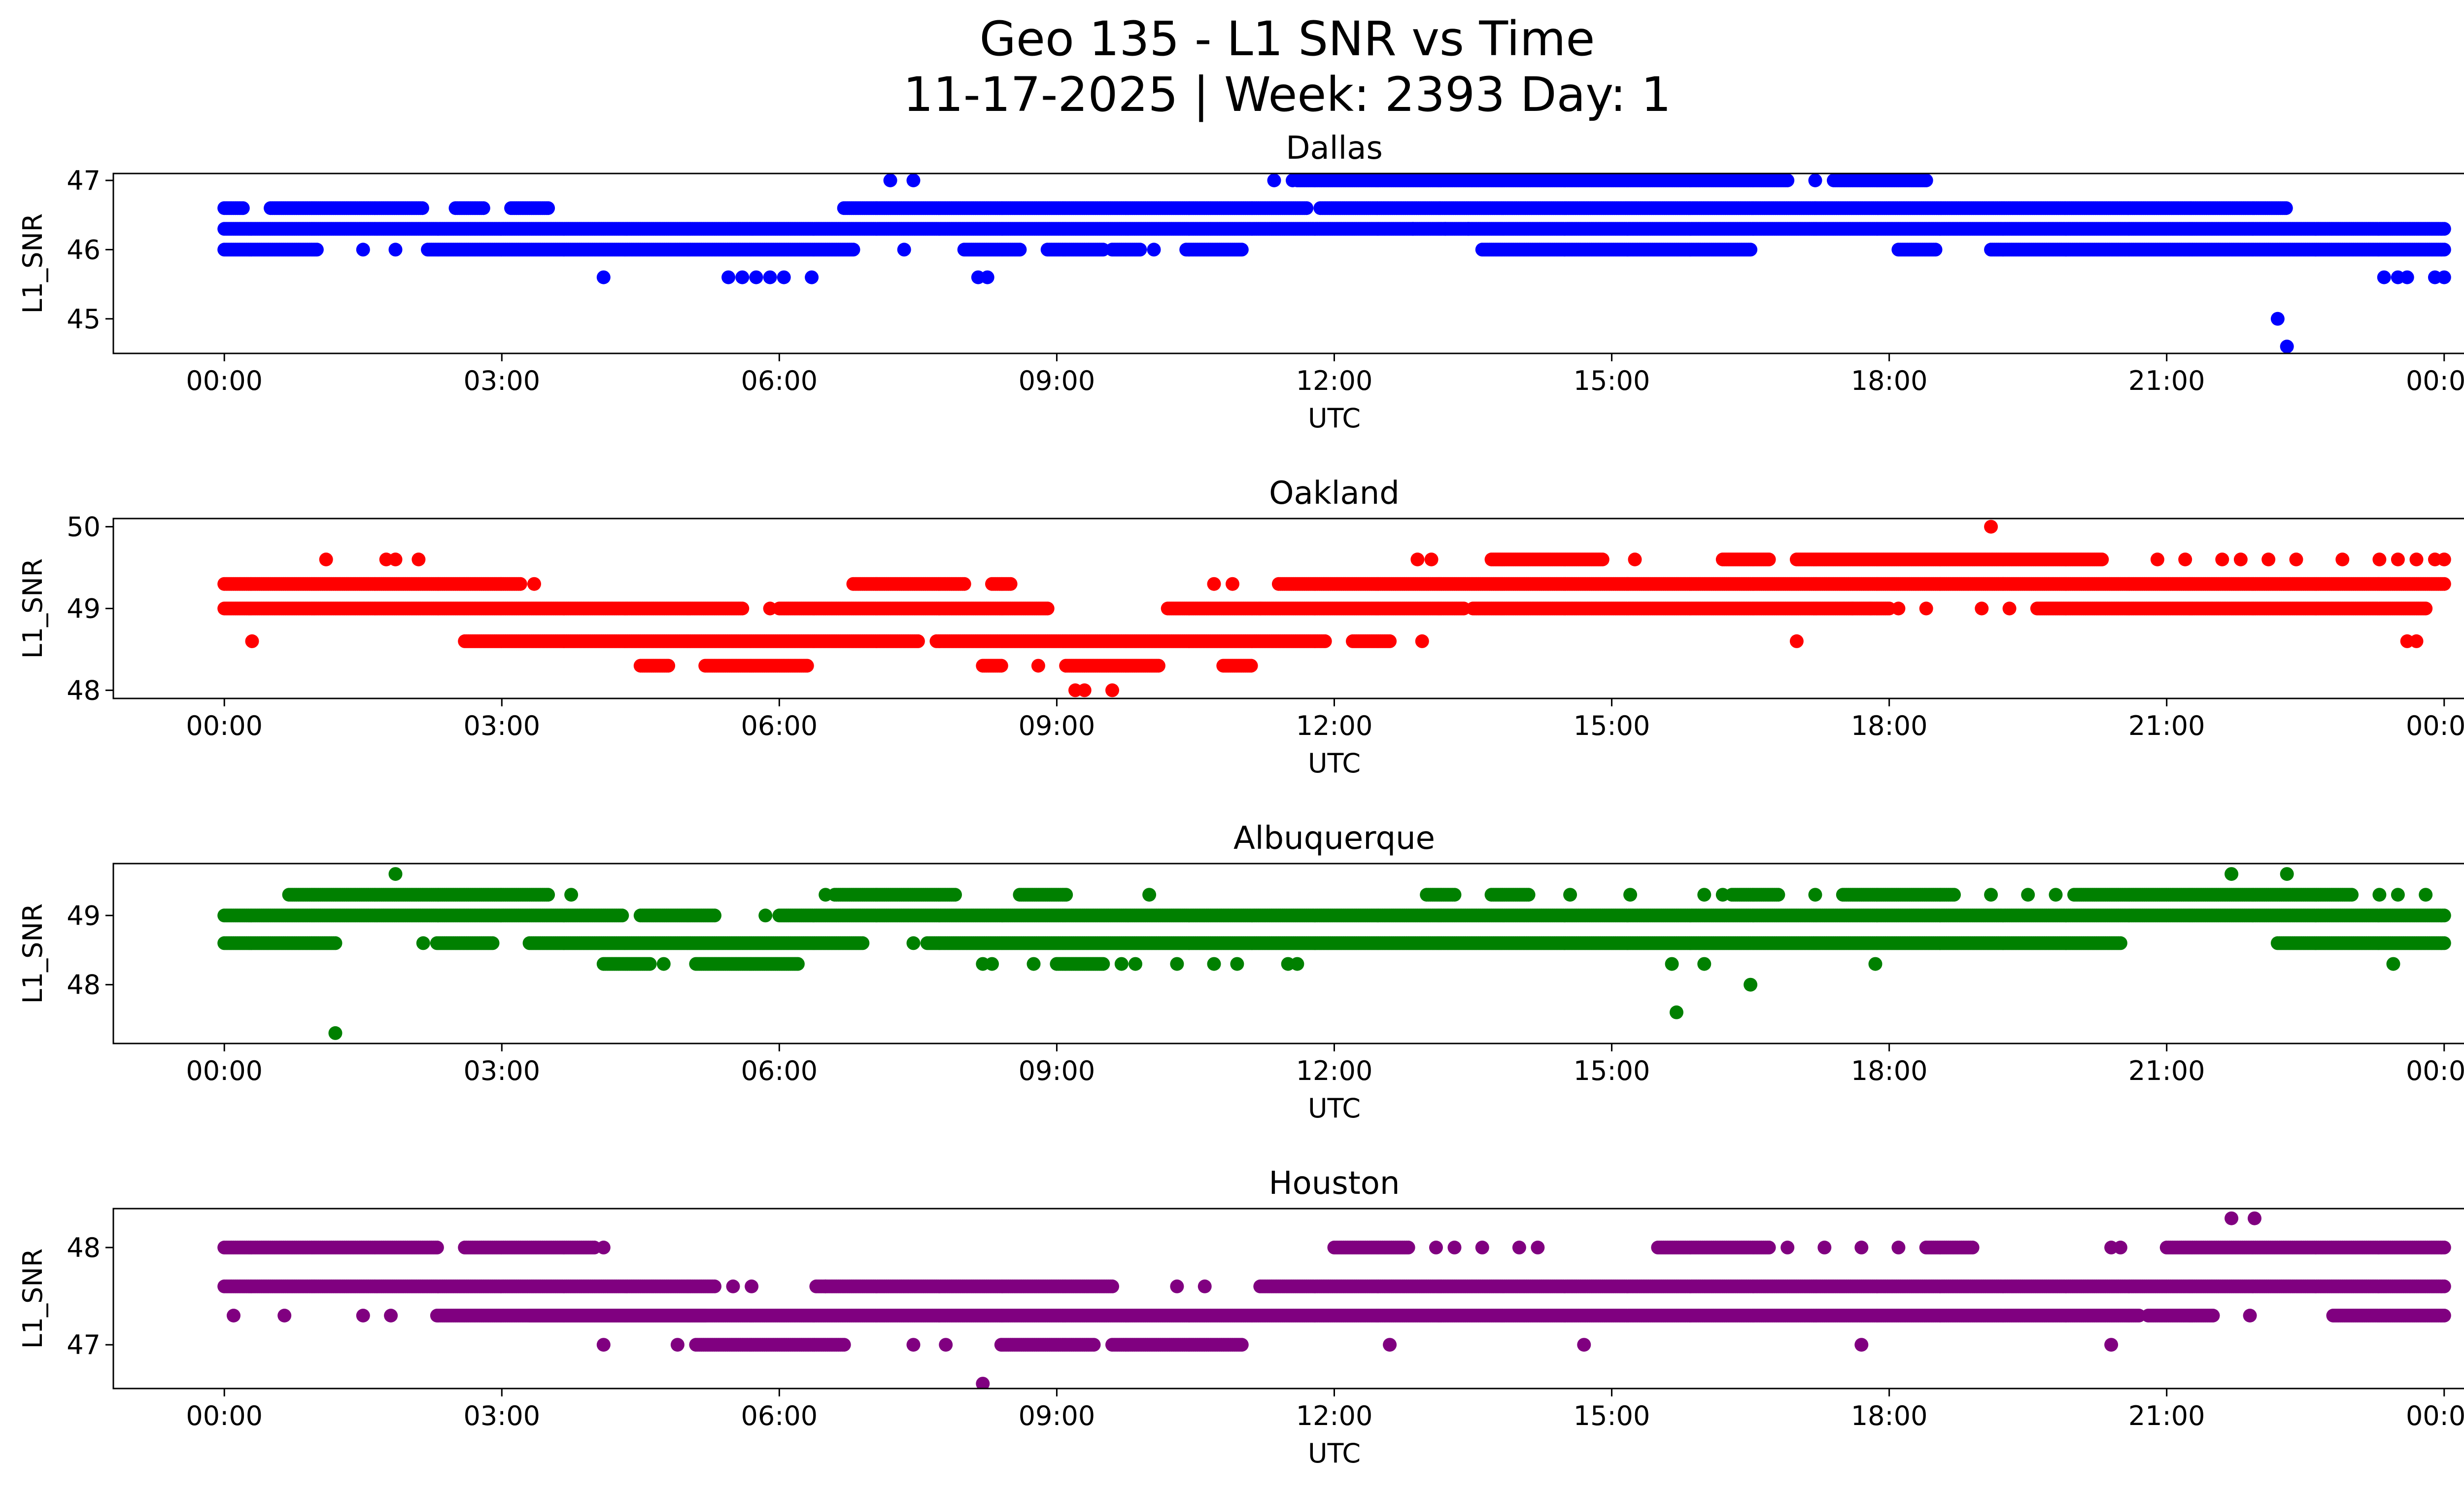  What do you see at coordinates (1057, 380) in the screenshot?
I see `x-tick-label: 09:00` at bounding box center [1057, 380].